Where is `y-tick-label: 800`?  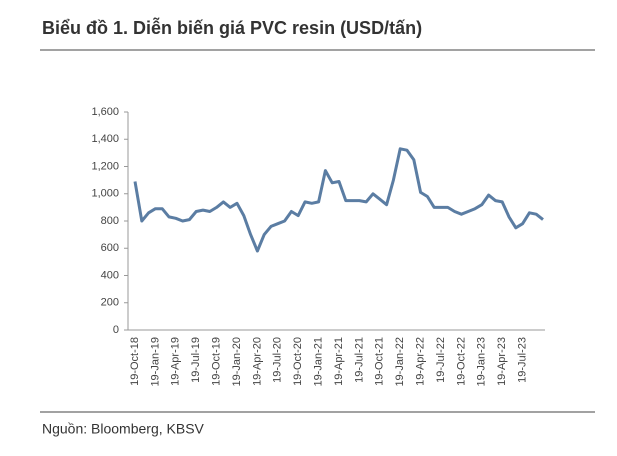 y-tick-label: 800 is located at coordinates (110, 221).